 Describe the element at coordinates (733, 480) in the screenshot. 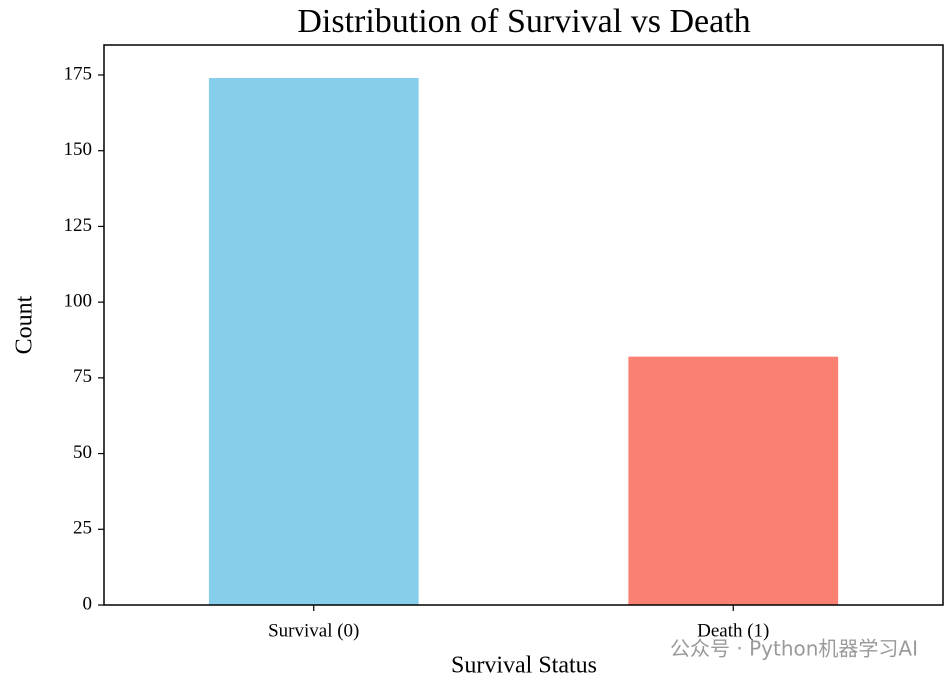

I see `bar` at that location.